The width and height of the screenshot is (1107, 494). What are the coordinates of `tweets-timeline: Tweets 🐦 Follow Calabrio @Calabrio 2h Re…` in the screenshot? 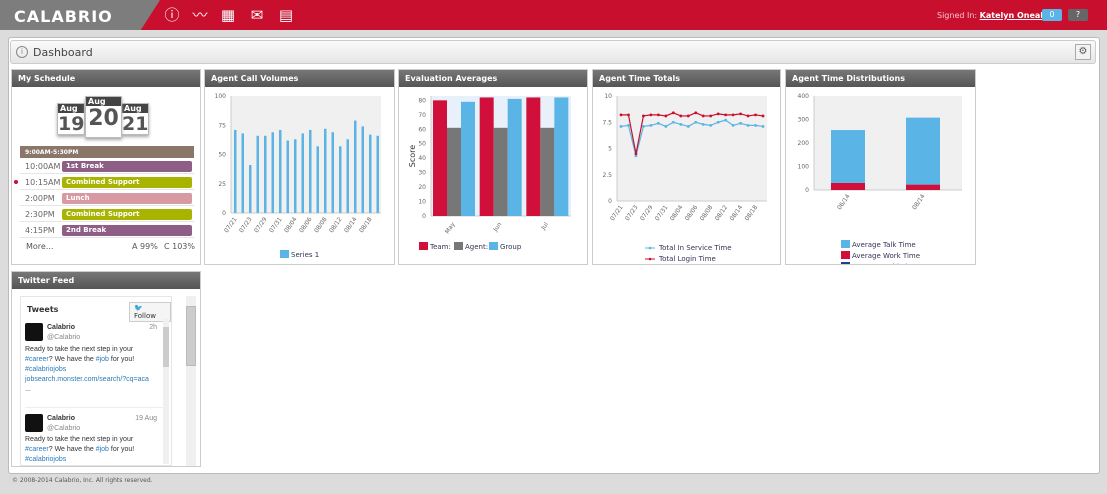 It's located at (96, 381).